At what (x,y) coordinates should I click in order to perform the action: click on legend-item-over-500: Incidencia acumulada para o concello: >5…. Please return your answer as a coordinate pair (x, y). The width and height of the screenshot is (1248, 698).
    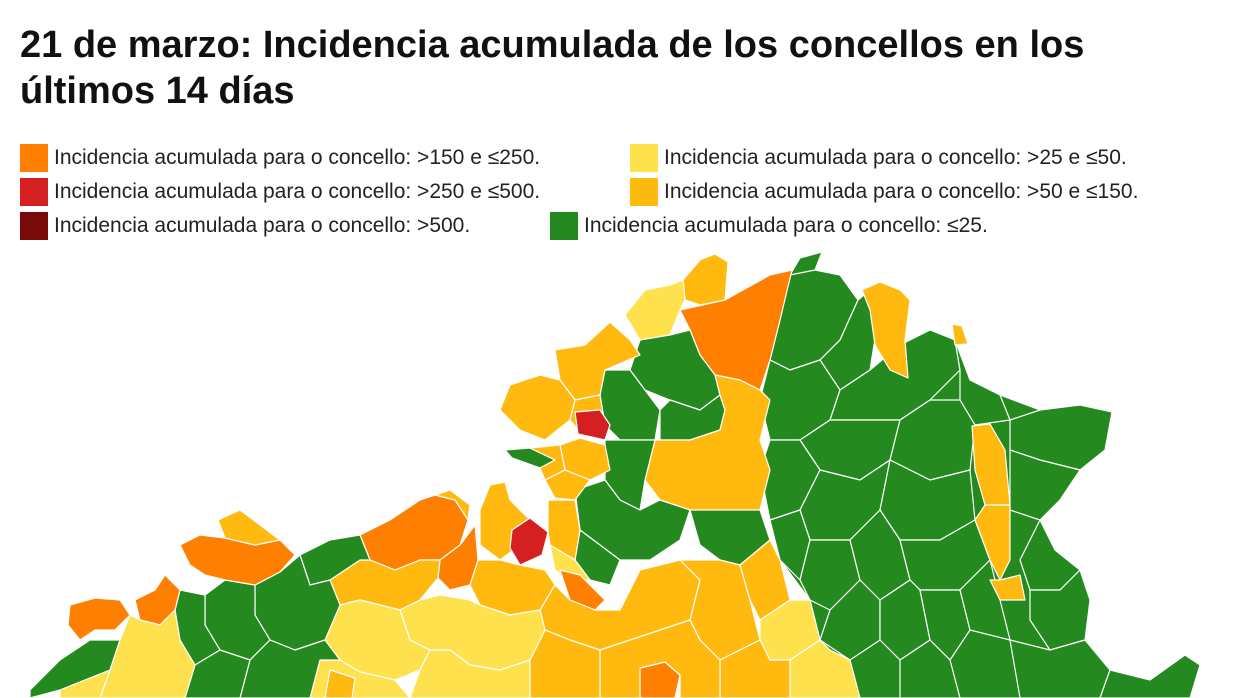
    Looking at the image, I should click on (245, 226).